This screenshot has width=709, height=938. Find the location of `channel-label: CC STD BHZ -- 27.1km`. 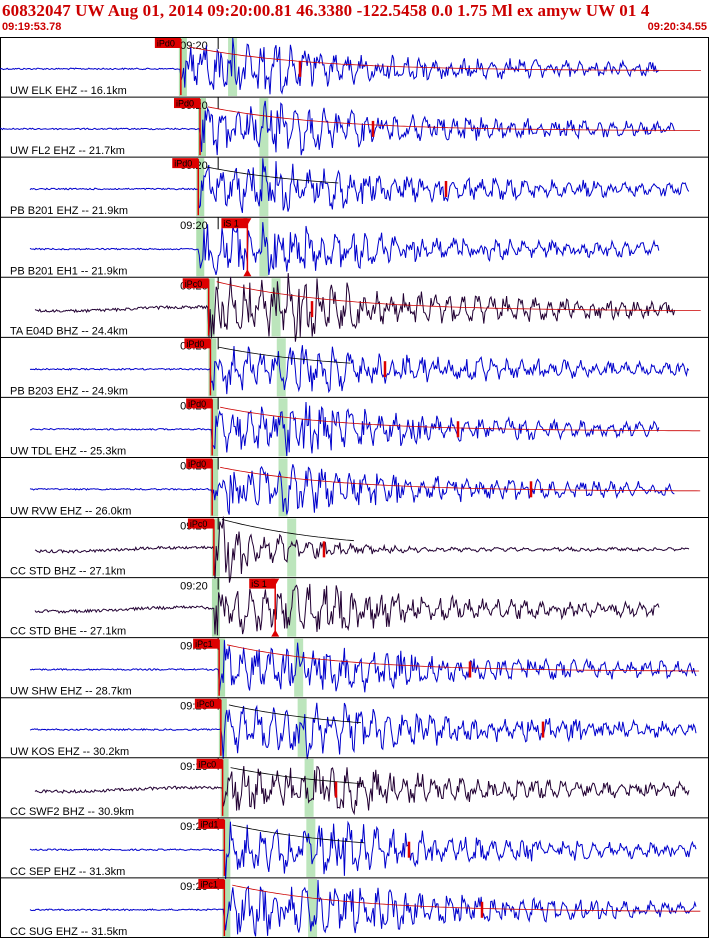

channel-label: CC STD BHZ -- 27.1km is located at coordinates (68, 572).